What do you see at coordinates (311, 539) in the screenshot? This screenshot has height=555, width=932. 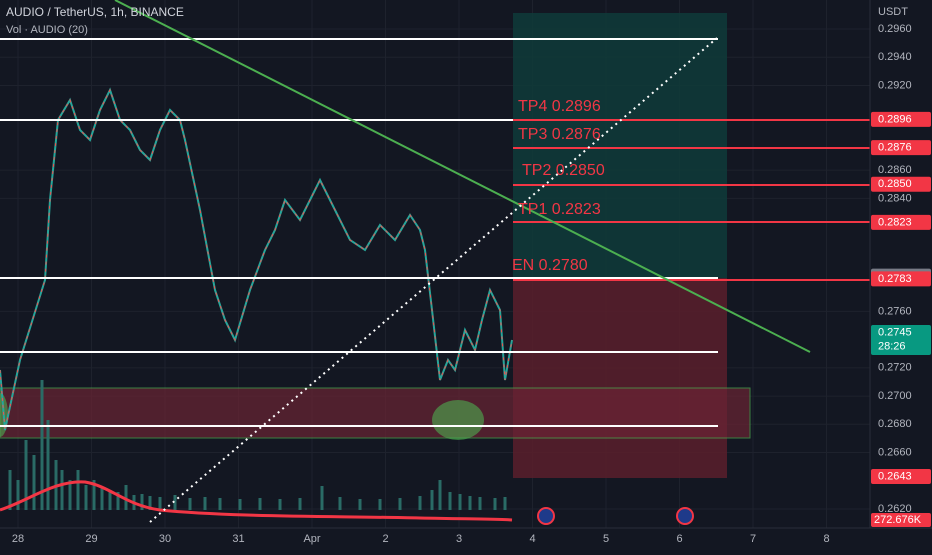 I see `time-tick-label: Apr` at bounding box center [311, 539].